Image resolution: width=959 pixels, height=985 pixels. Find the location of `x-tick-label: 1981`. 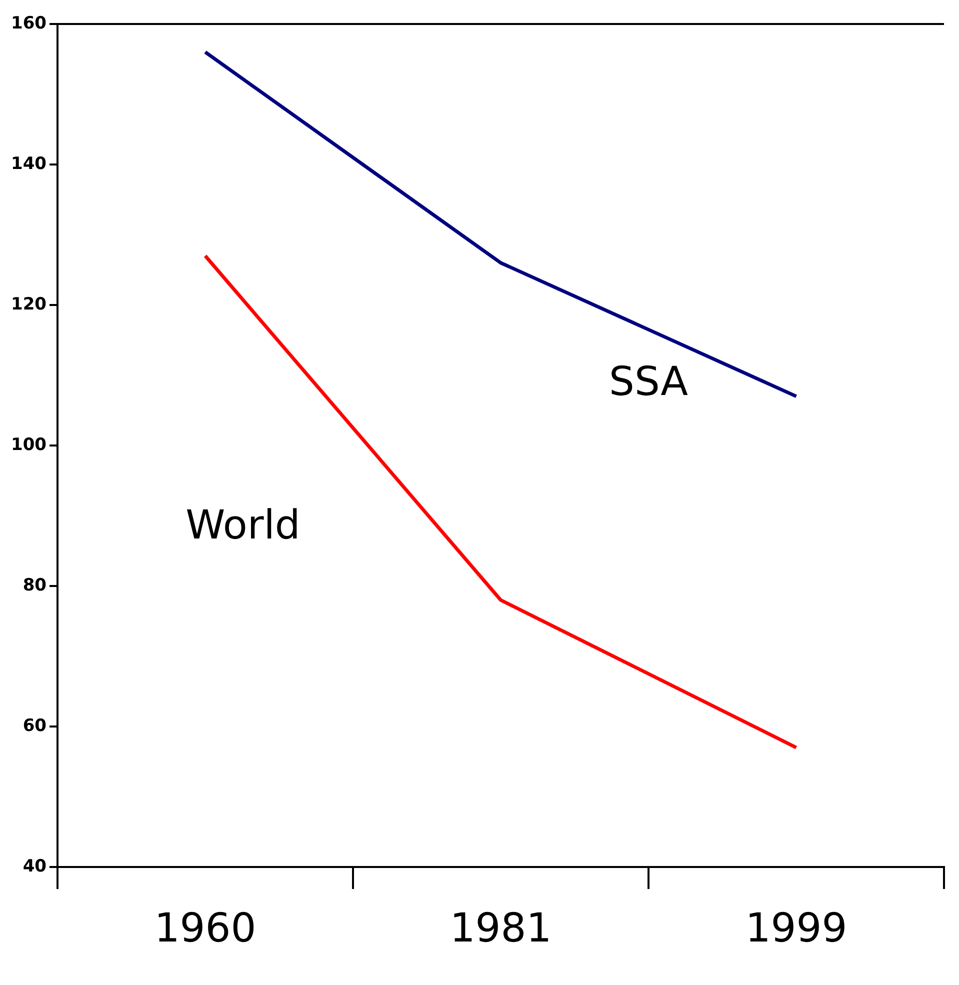

x-tick-label: 1981 is located at coordinates (501, 928).